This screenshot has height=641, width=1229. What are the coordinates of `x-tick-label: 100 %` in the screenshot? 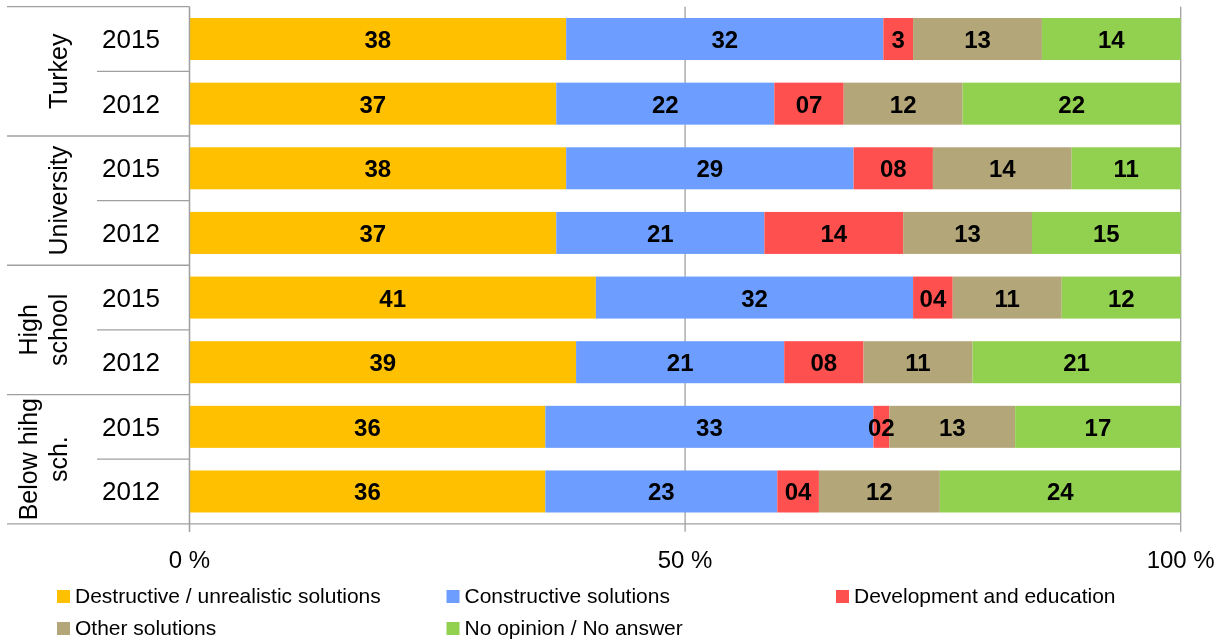 It's located at (1180, 559).